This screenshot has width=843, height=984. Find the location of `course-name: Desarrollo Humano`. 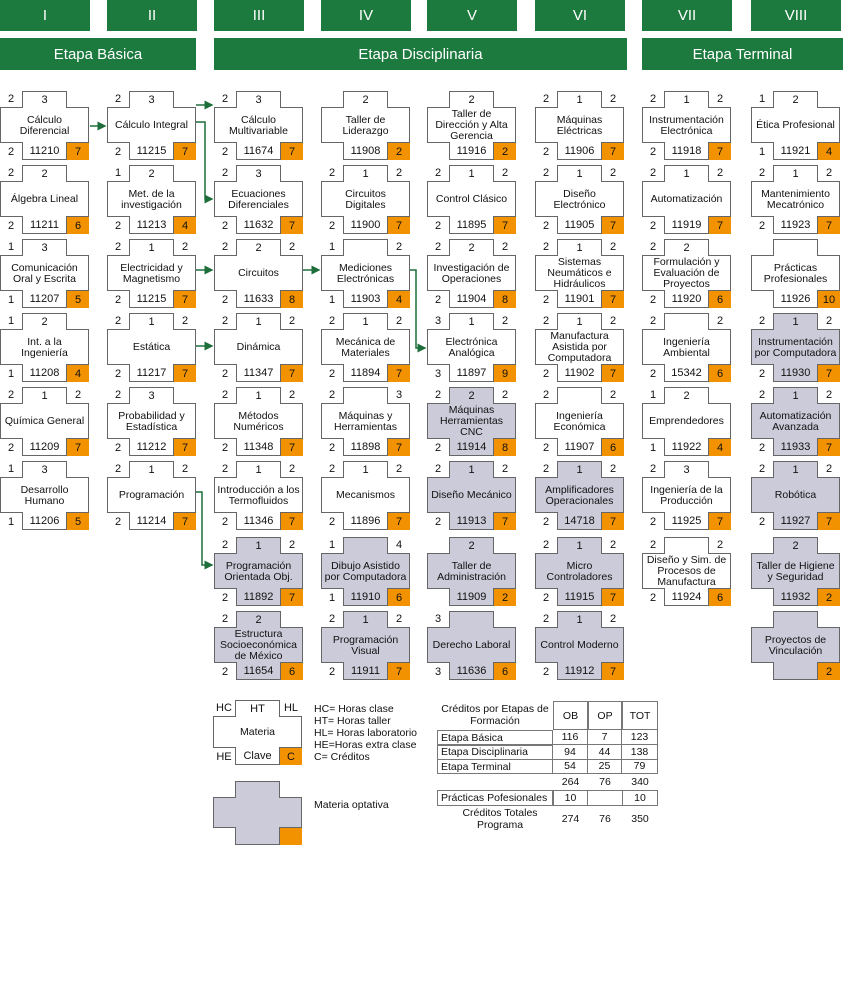

course-name: Desarrollo Humano is located at coordinates (44, 495).